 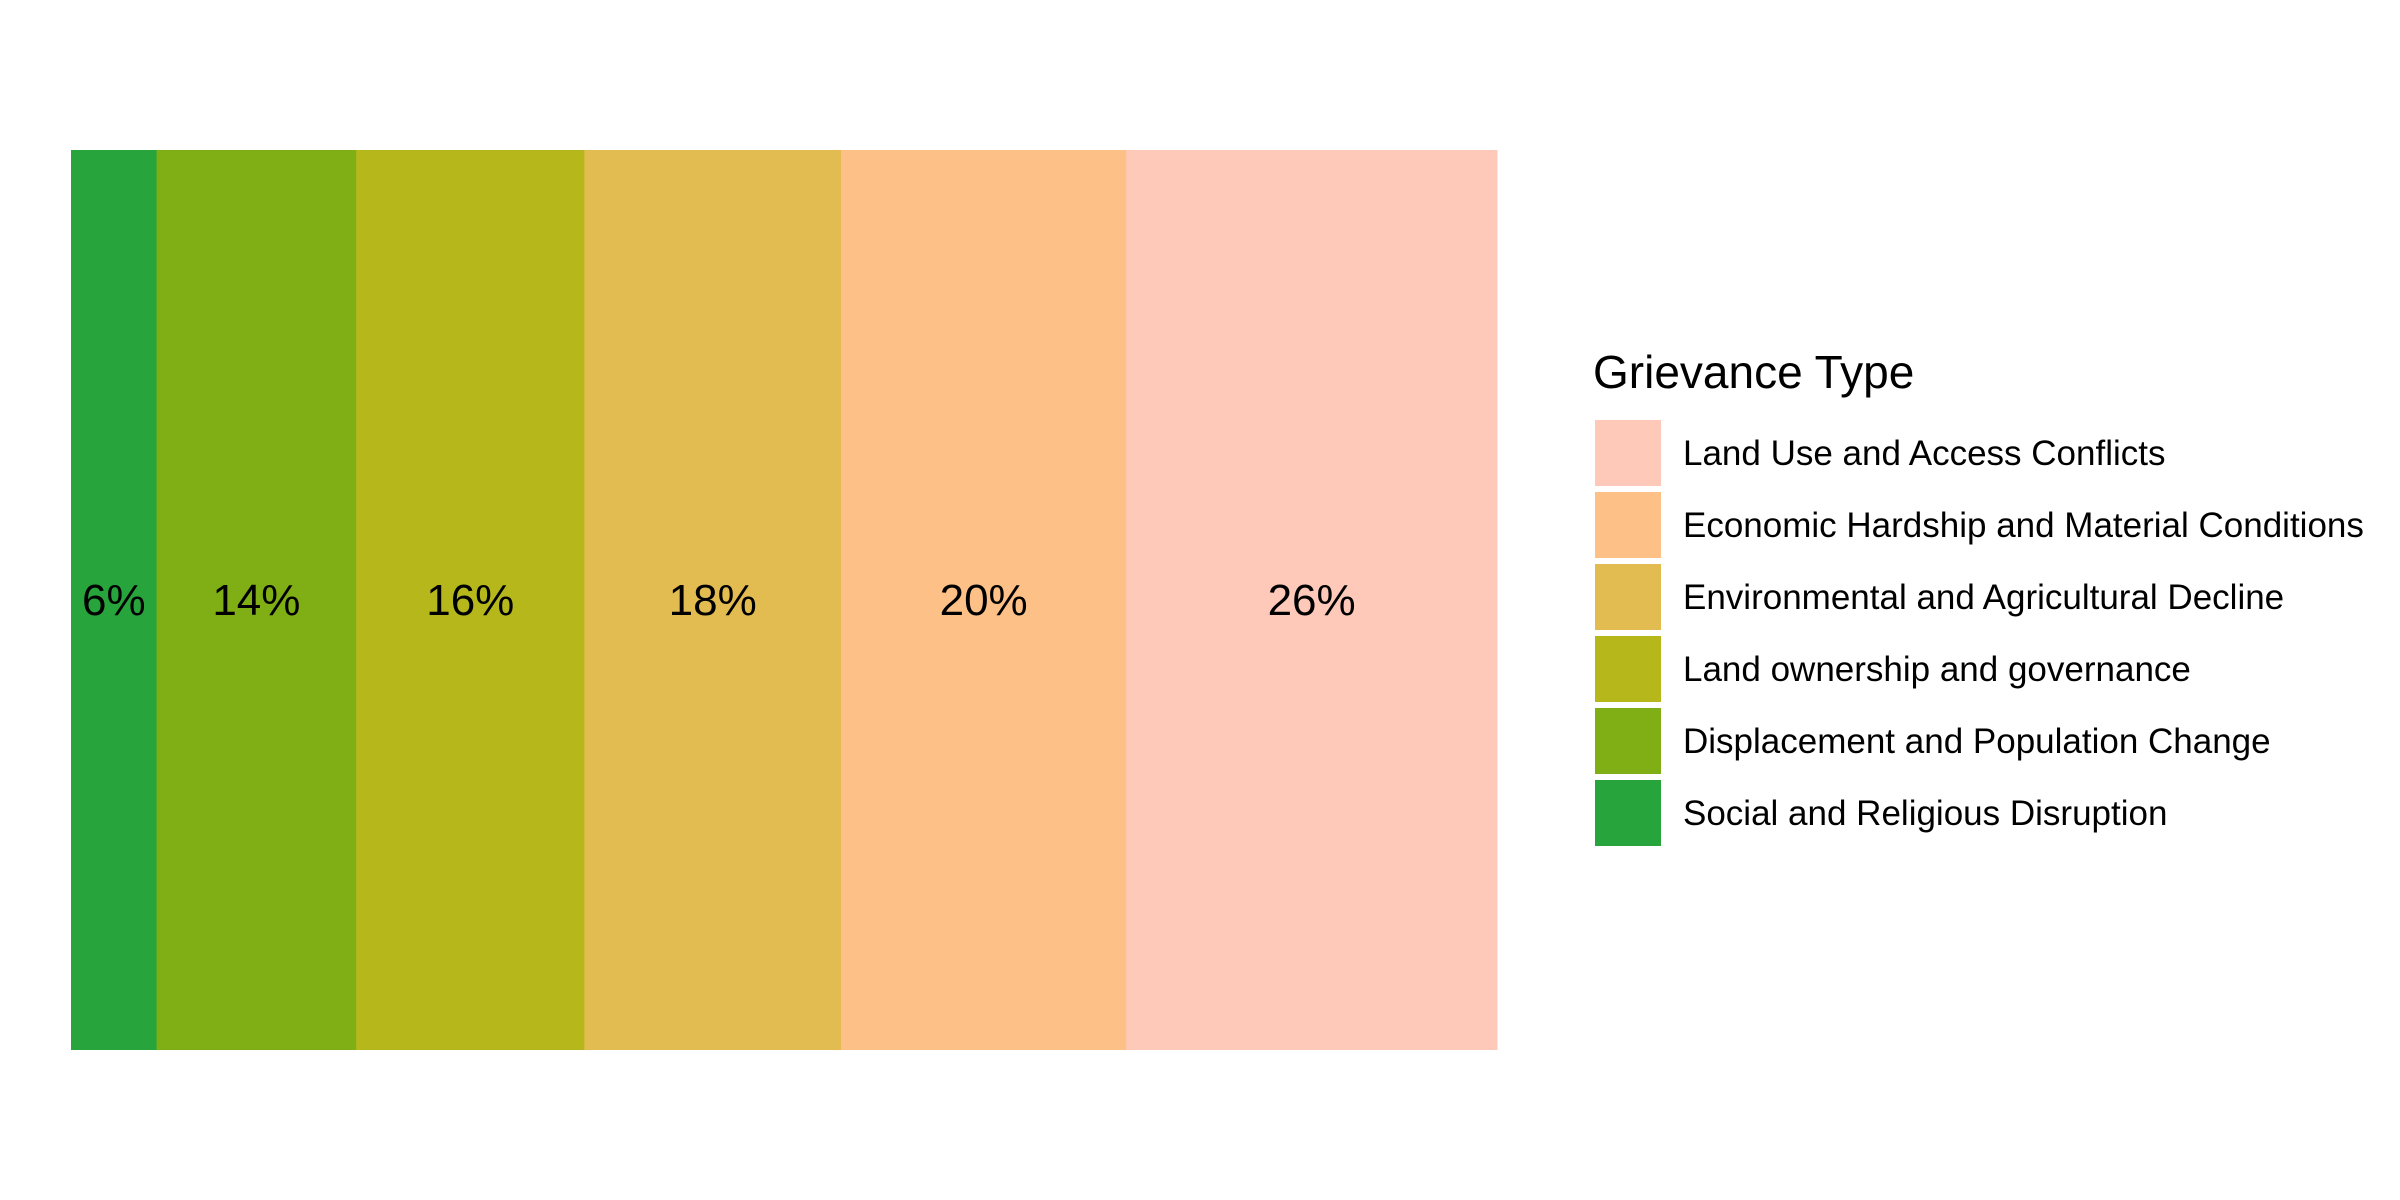 I want to click on data-label-social-and-religious-disruption: 6%, so click(x=114, y=600).